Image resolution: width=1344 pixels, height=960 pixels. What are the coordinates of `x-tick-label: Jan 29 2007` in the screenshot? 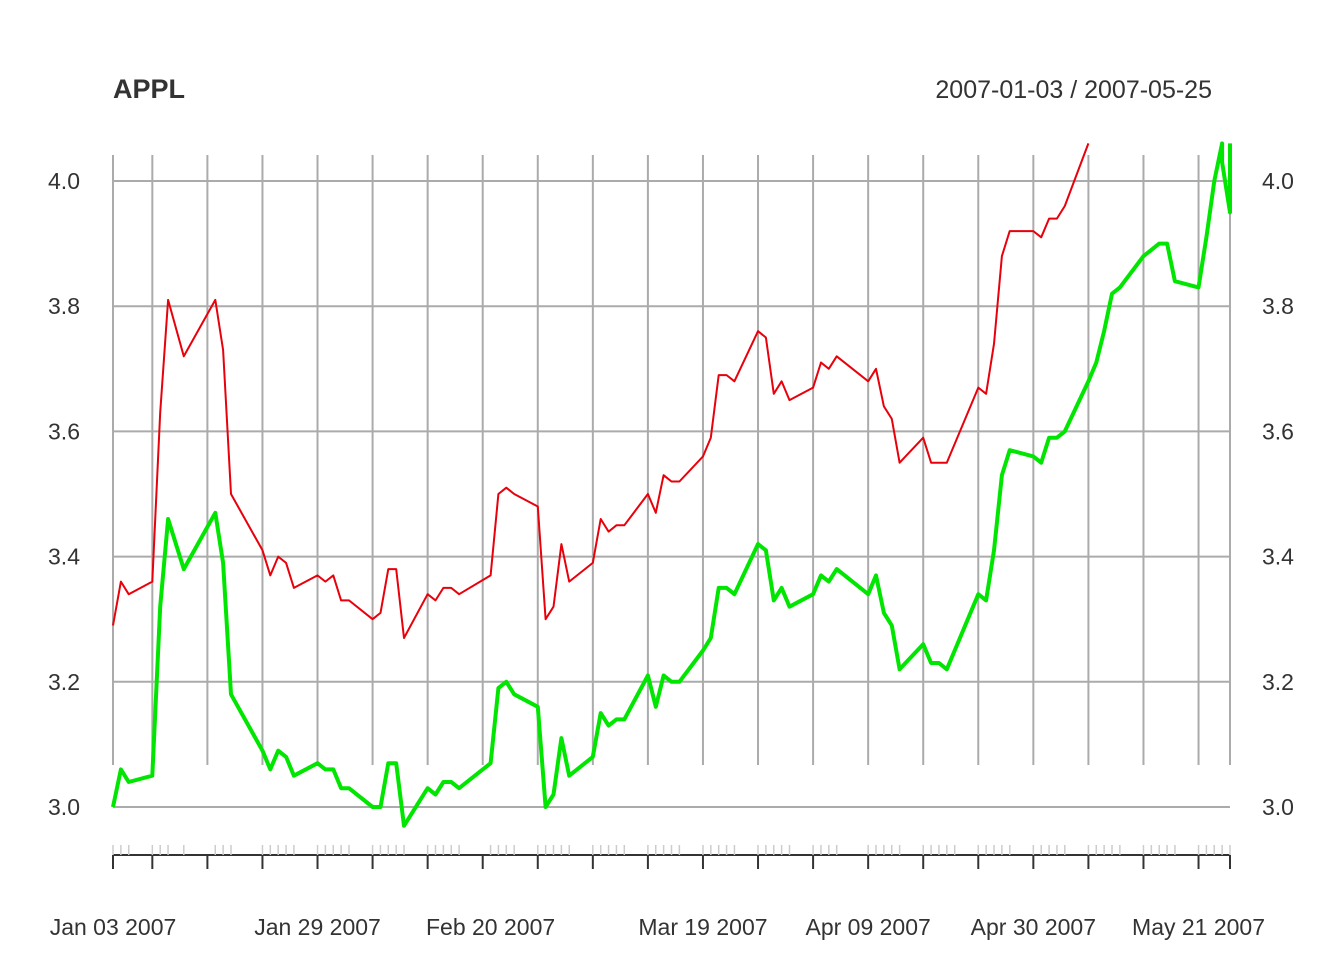 It's located at (317, 927).